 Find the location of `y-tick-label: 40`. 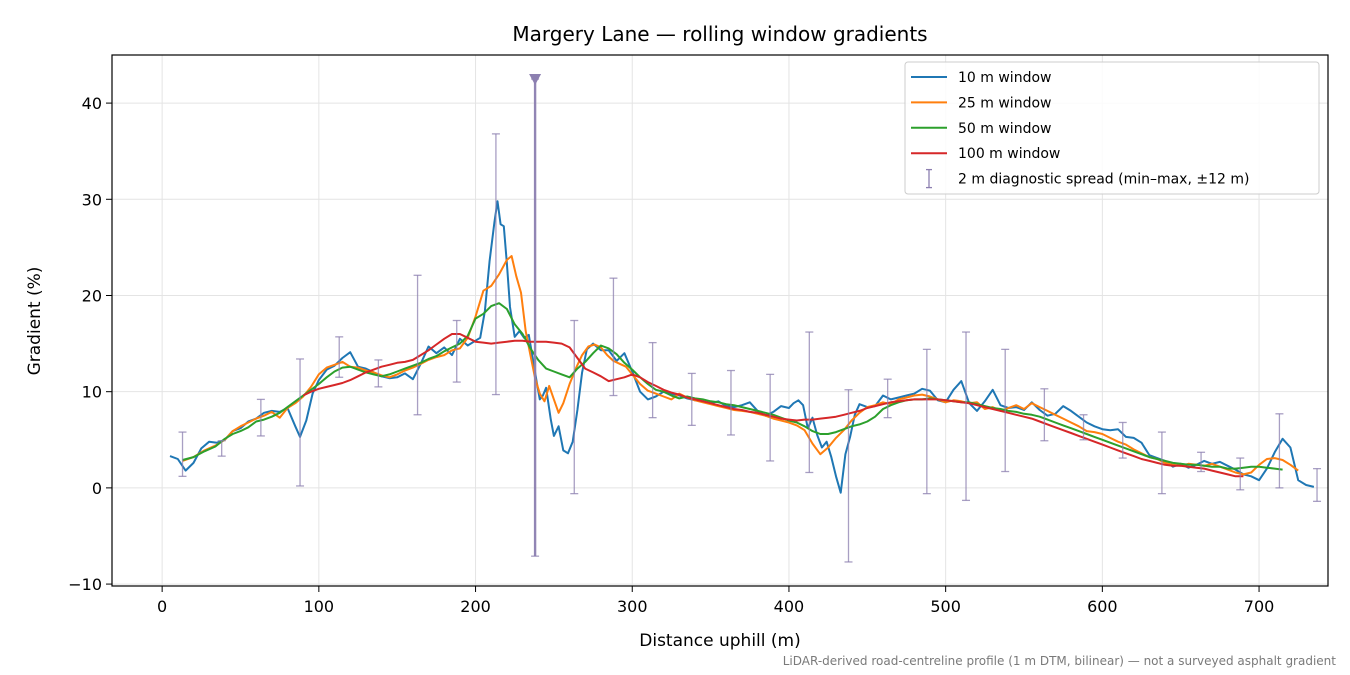

y-tick-label: 40 is located at coordinates (92, 103).